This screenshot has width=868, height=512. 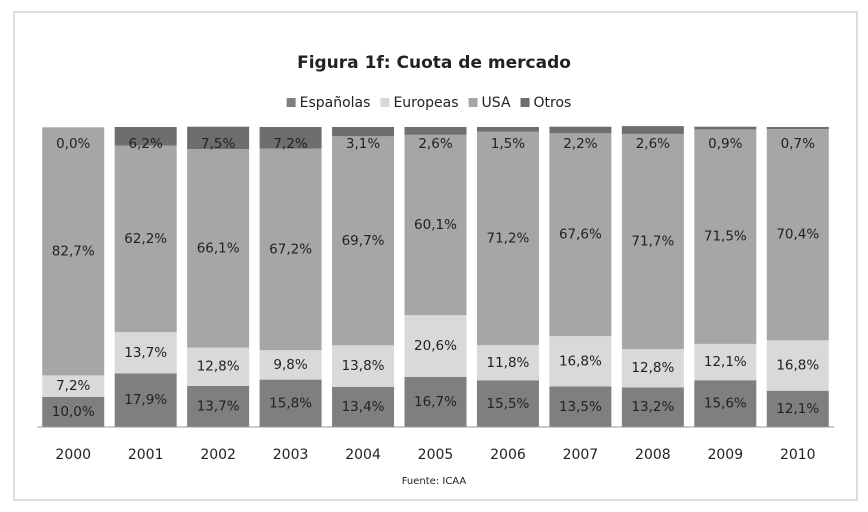 What do you see at coordinates (496, 103) in the screenshot?
I see `legend-label: USA` at bounding box center [496, 103].